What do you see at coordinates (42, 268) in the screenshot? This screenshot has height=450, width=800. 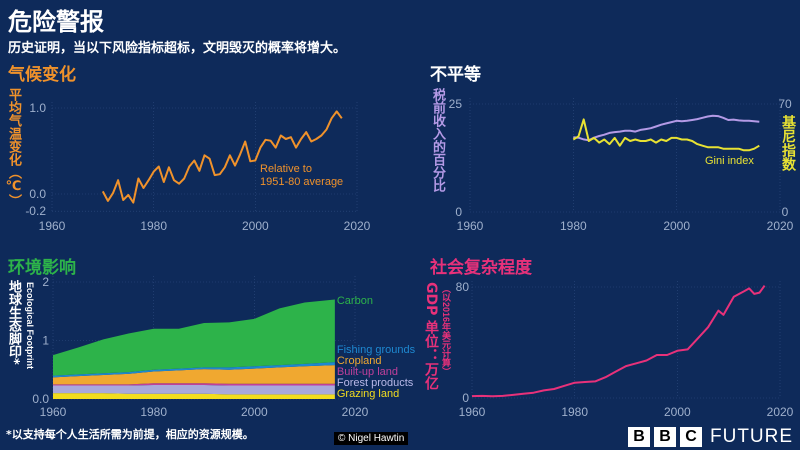 I see `environment-chart-title: 环境影响` at bounding box center [42, 268].